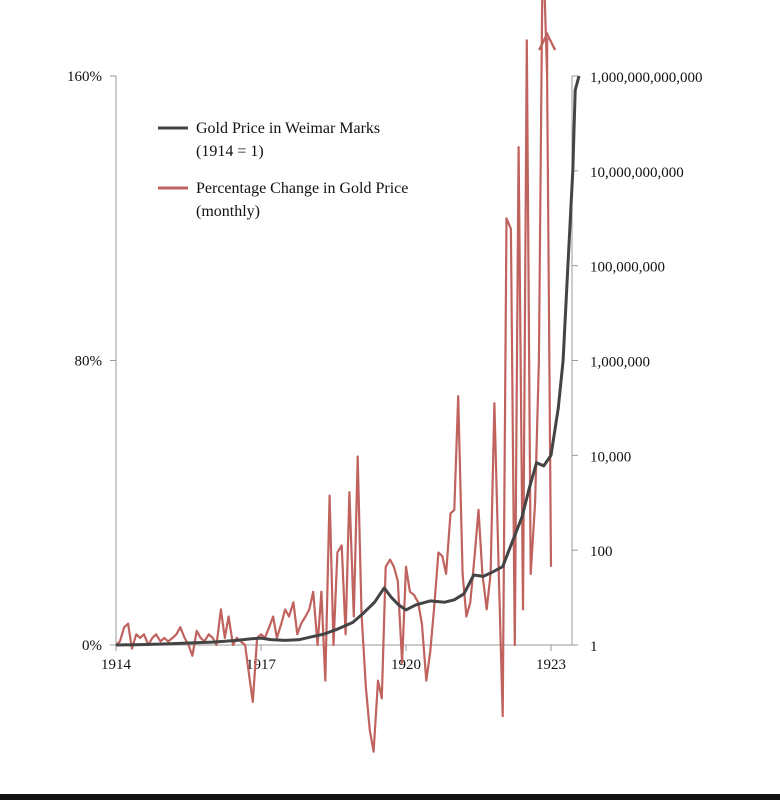 The width and height of the screenshot is (780, 800). I want to click on left-tick-label: 0%, so click(92, 646).